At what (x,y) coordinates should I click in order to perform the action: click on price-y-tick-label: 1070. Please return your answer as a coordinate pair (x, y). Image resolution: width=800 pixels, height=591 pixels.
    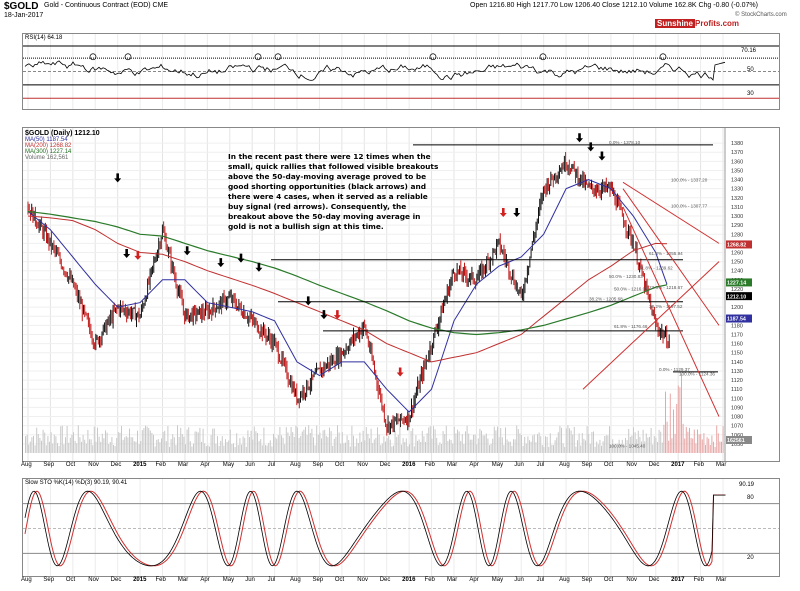
    Looking at the image, I should click on (737, 427).